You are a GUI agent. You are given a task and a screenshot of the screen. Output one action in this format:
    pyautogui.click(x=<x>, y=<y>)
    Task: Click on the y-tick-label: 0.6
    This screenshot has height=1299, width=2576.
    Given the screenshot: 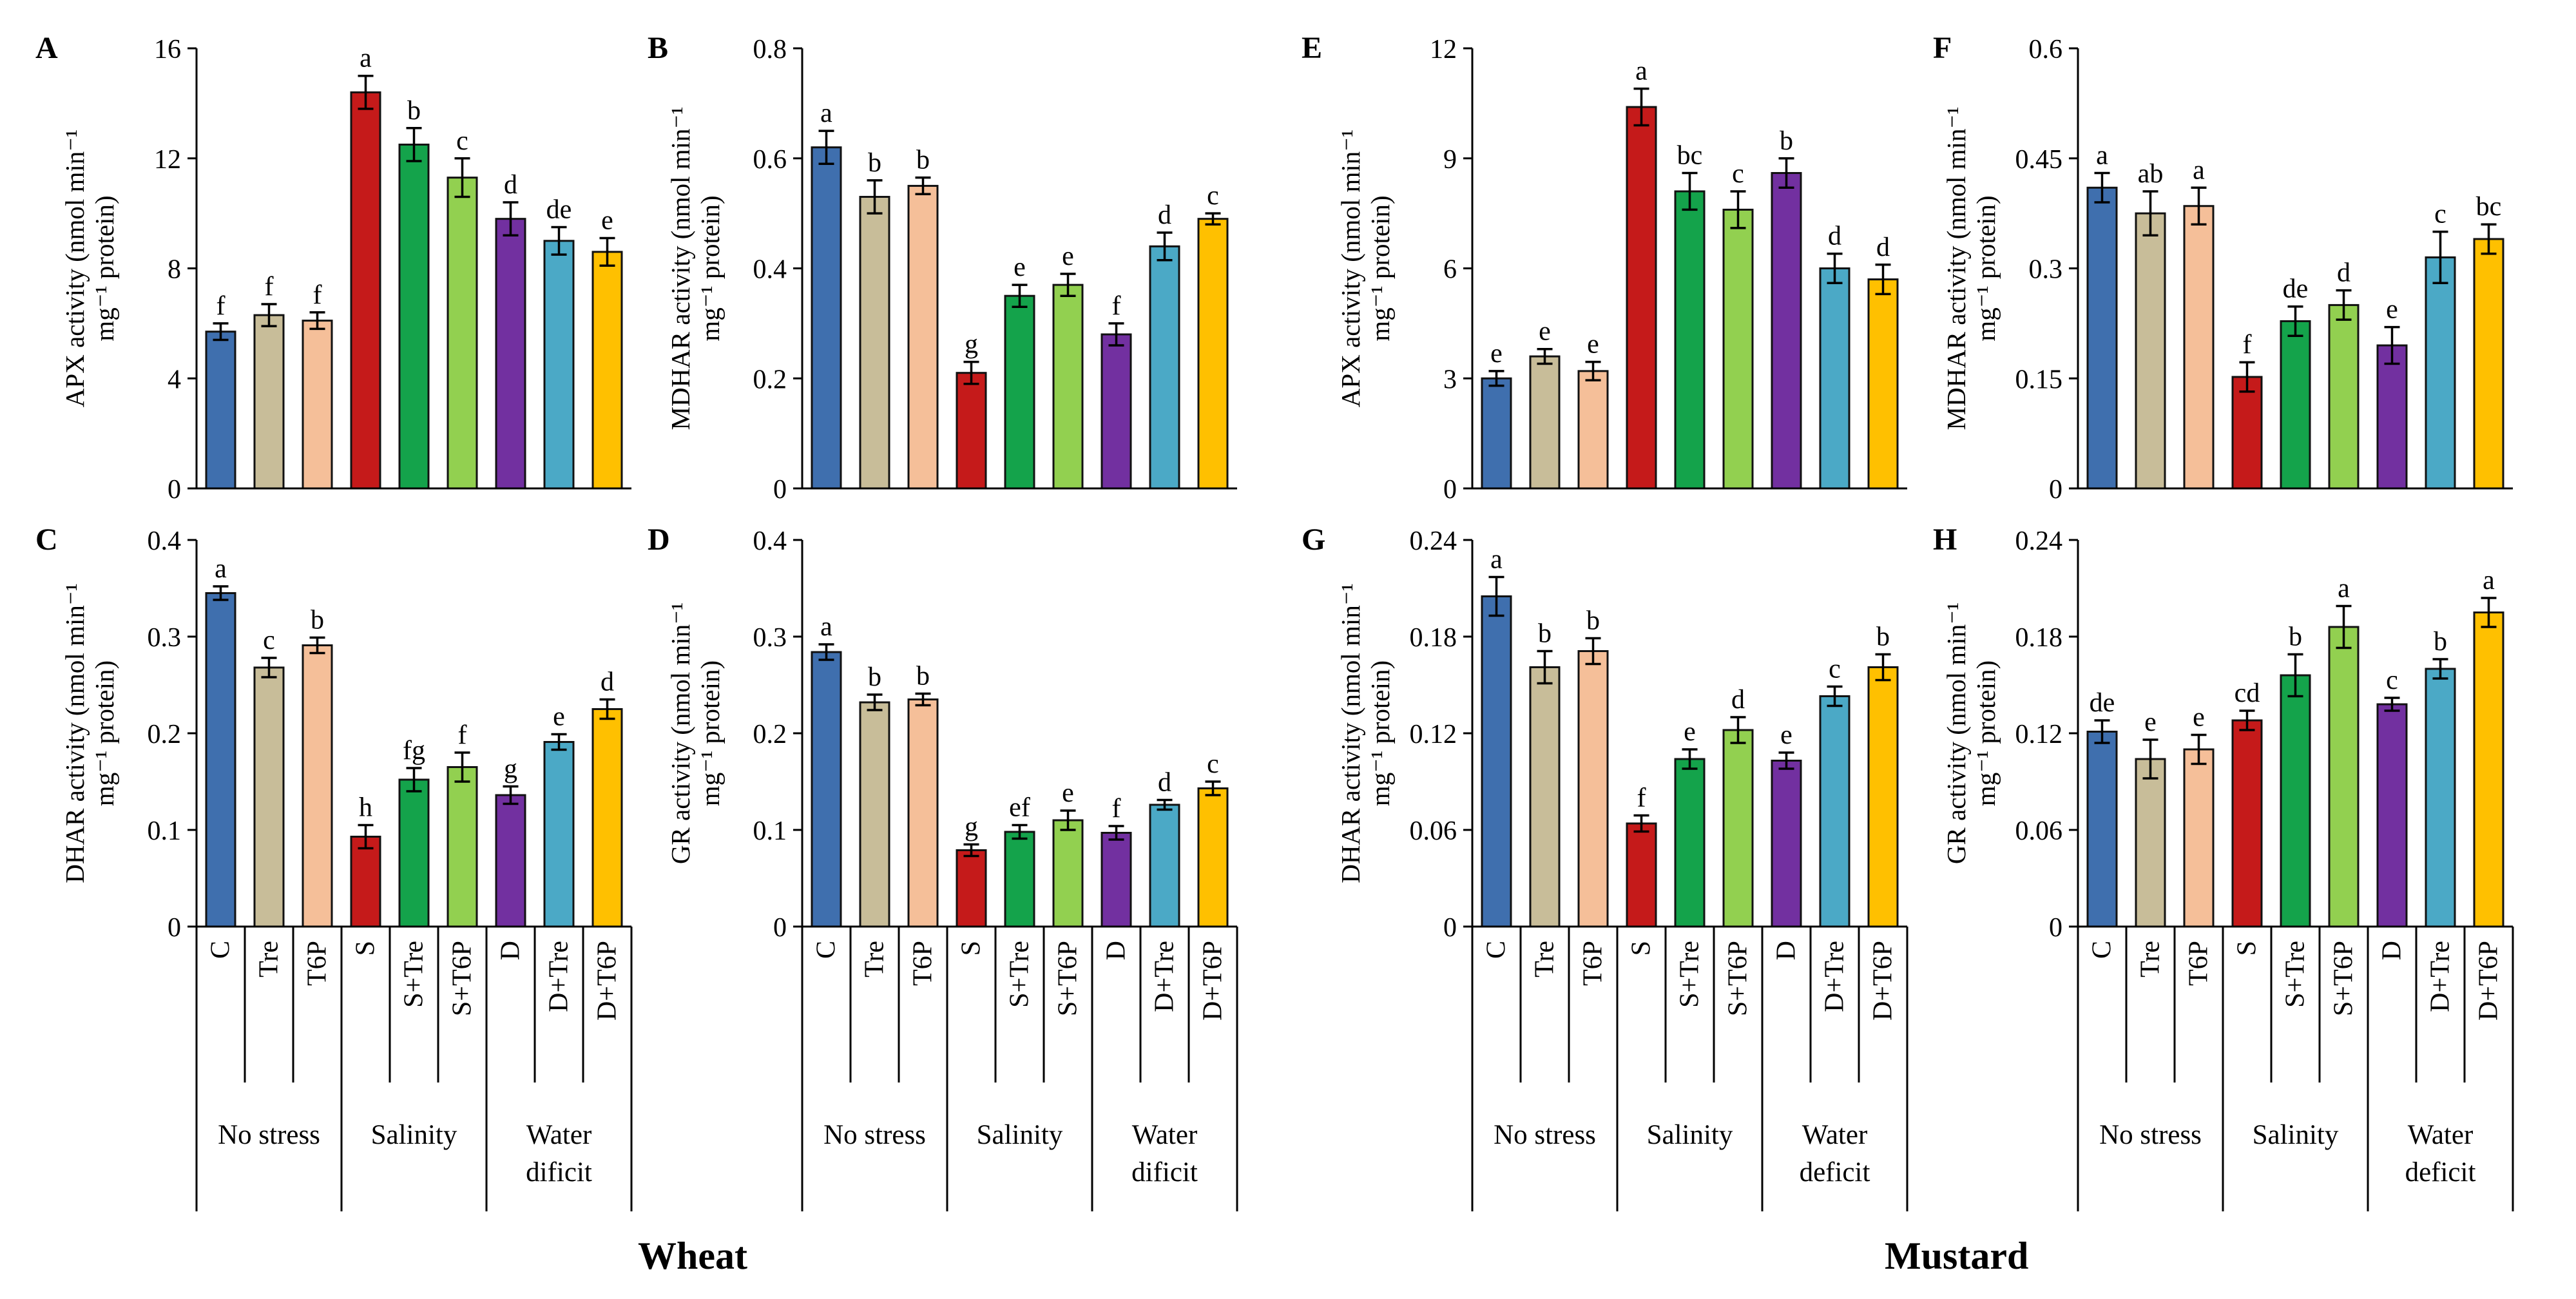 What is the action you would take?
    pyautogui.click(x=770, y=160)
    